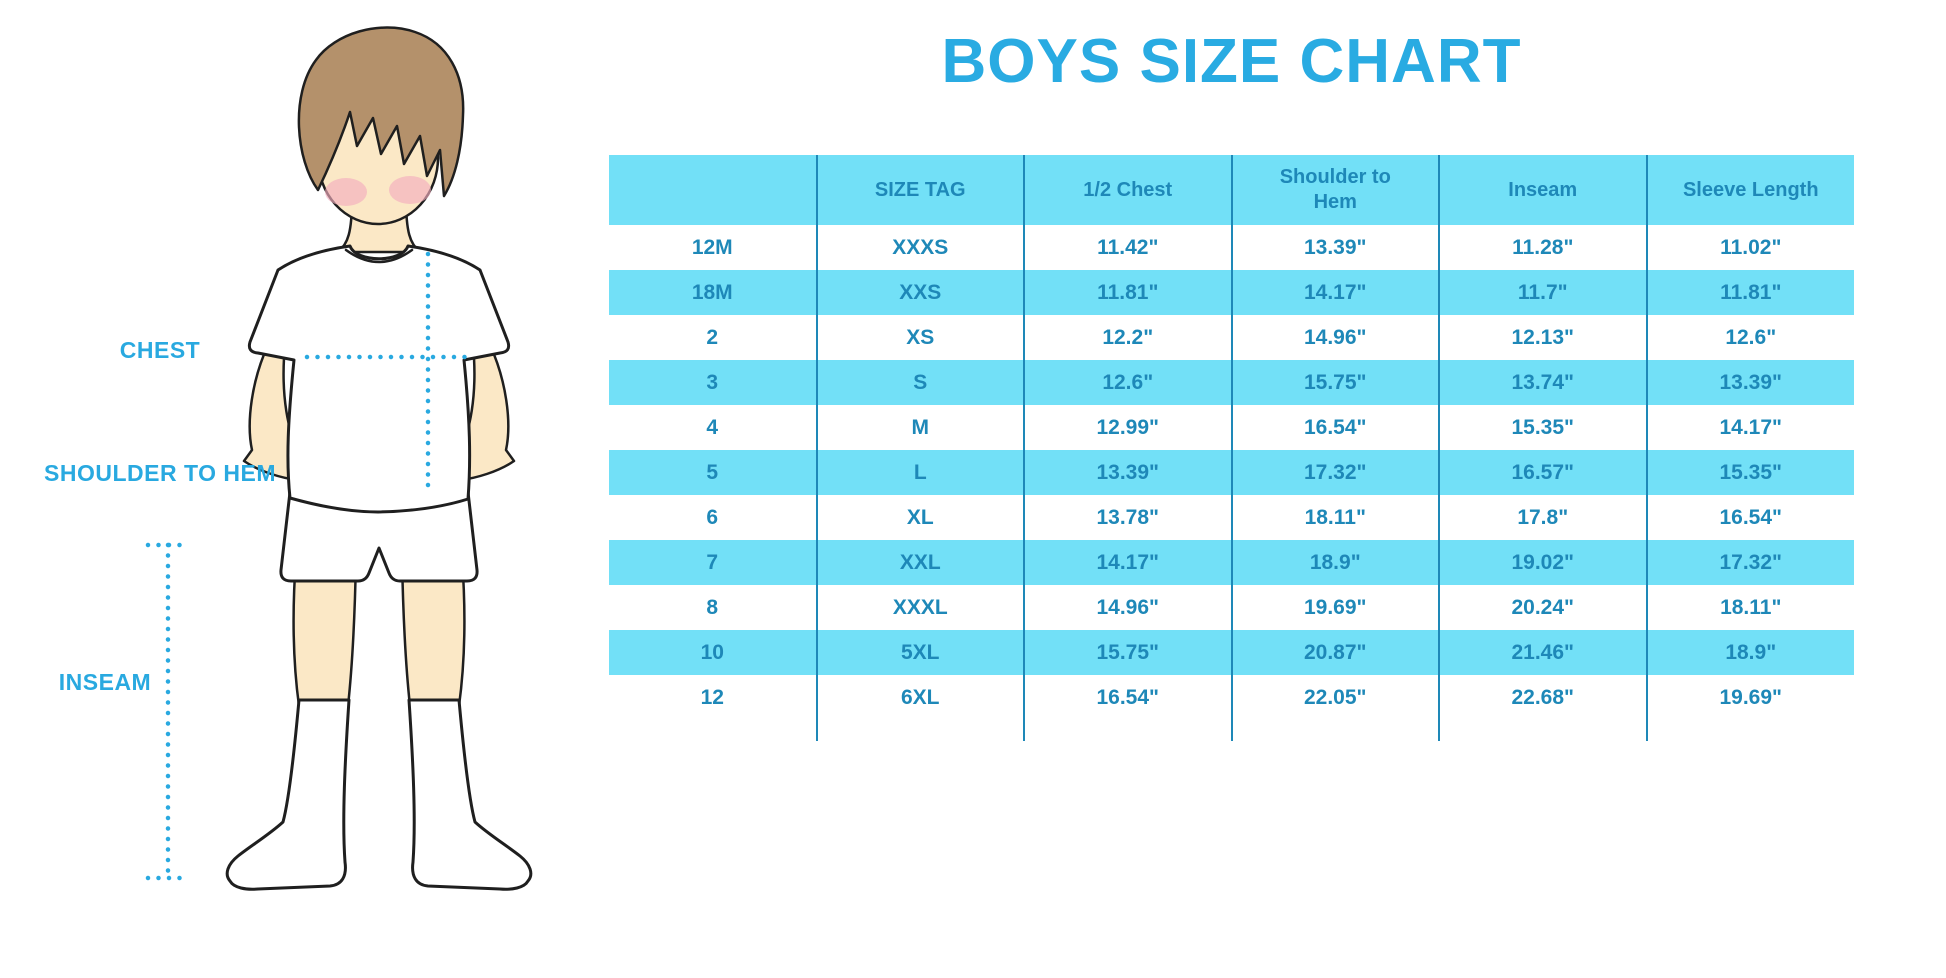 This screenshot has width=1946, height=978. I want to click on table-cell: XXXS, so click(919, 247).